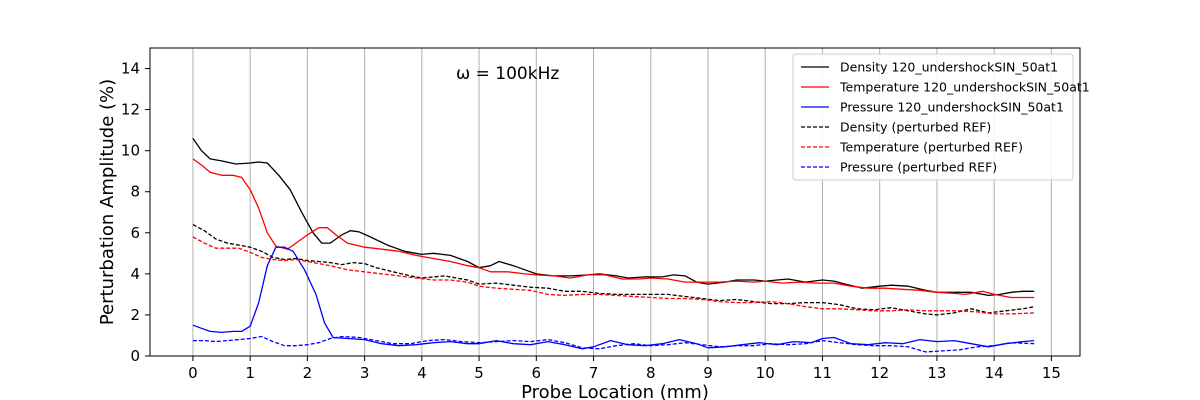 The width and height of the screenshot is (1200, 400). What do you see at coordinates (915, 127) in the screenshot?
I see `legend-entry-label: Density (perturbed REF)` at bounding box center [915, 127].